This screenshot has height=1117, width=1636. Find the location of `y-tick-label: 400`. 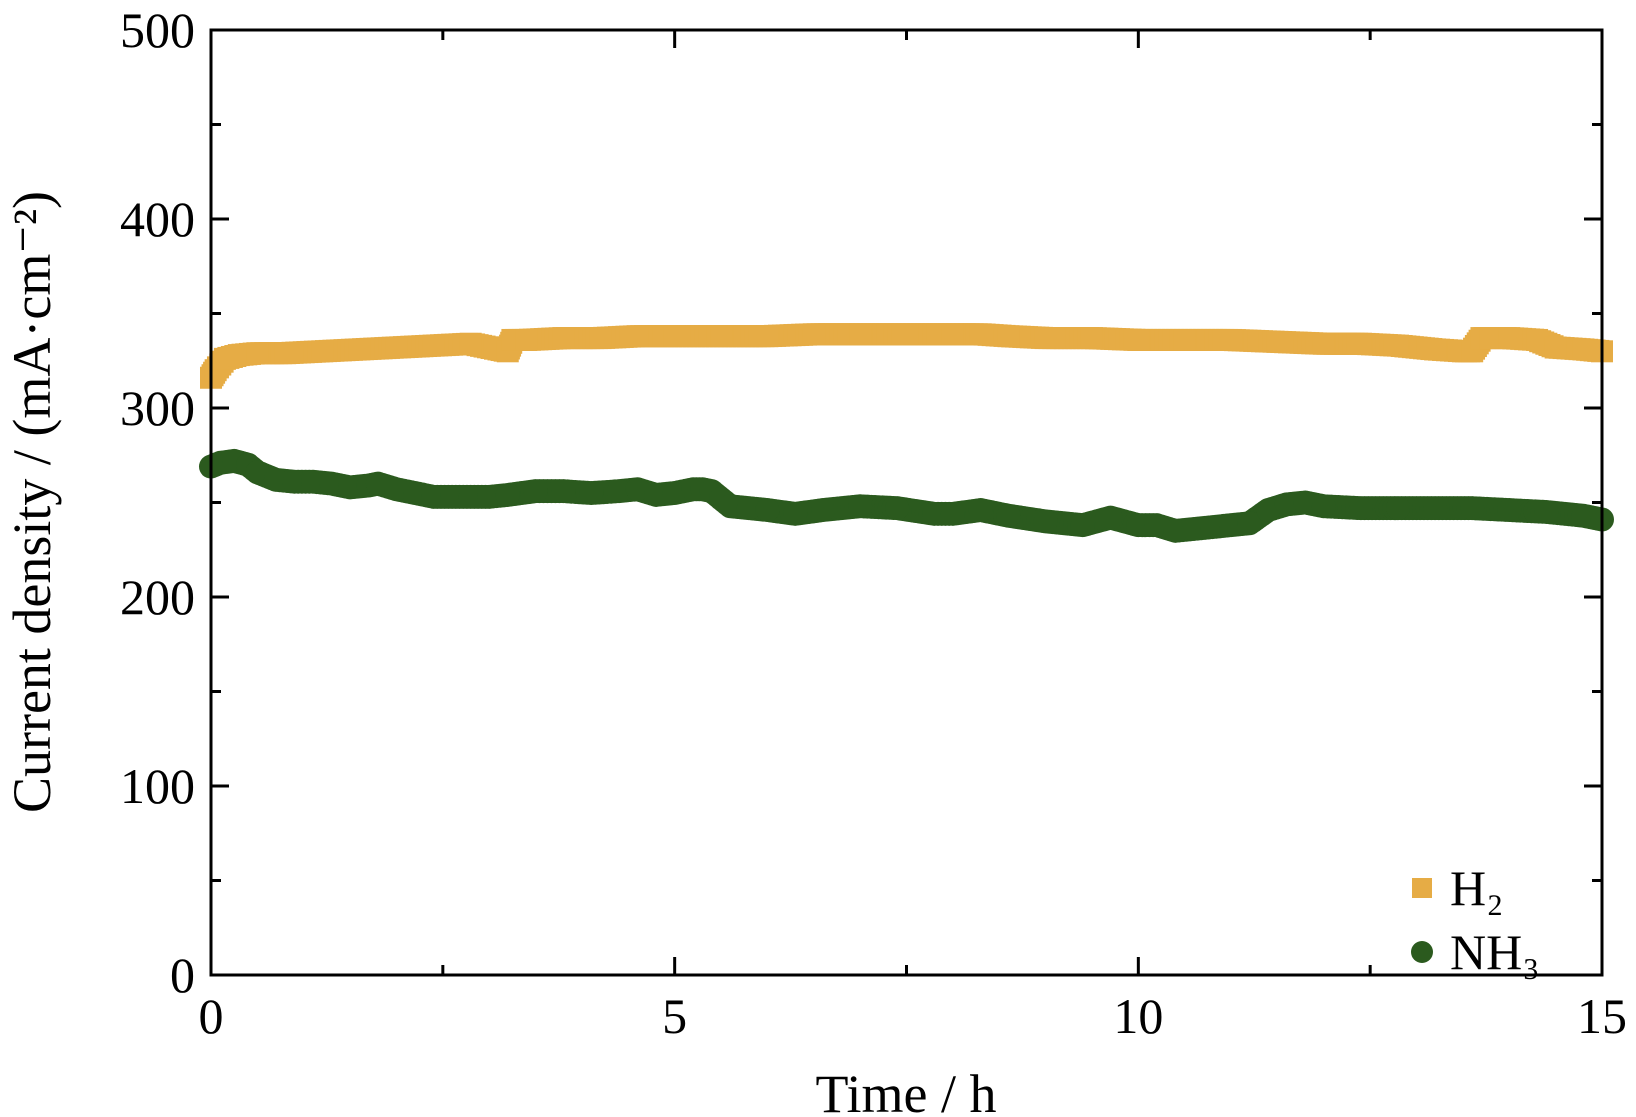

y-tick-label: 400 is located at coordinates (157, 219).